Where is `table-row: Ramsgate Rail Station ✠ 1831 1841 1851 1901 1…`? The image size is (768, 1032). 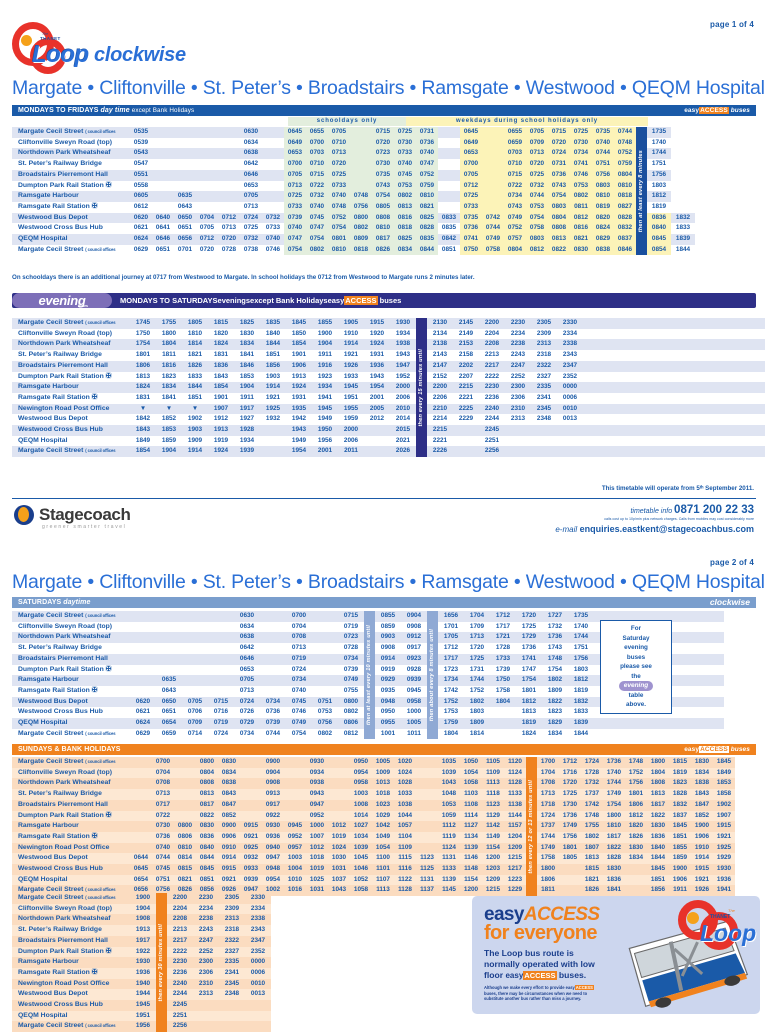
table-row: Ramsgate Rail Station ✠ 1831 1841 1851 1901 1… is located at coordinates (388, 398).